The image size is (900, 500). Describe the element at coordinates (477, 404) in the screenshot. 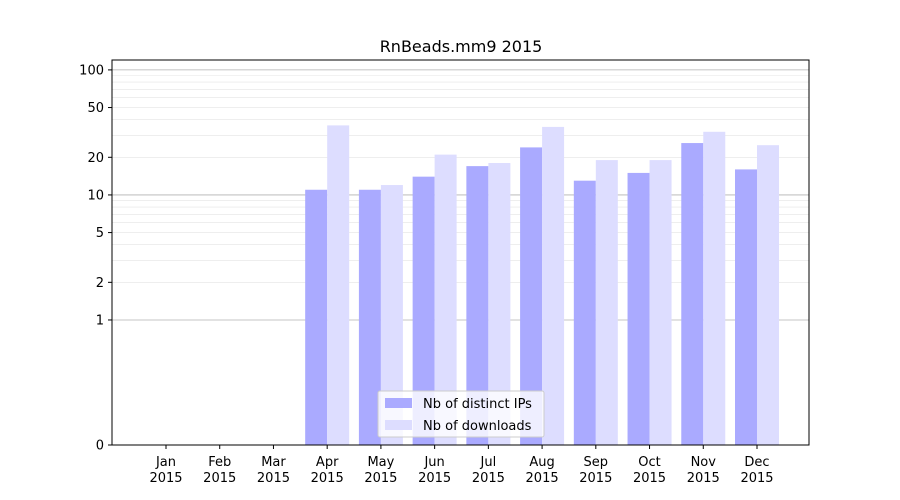

I see `legend-label-ips: Nb of distinct IPs` at that location.